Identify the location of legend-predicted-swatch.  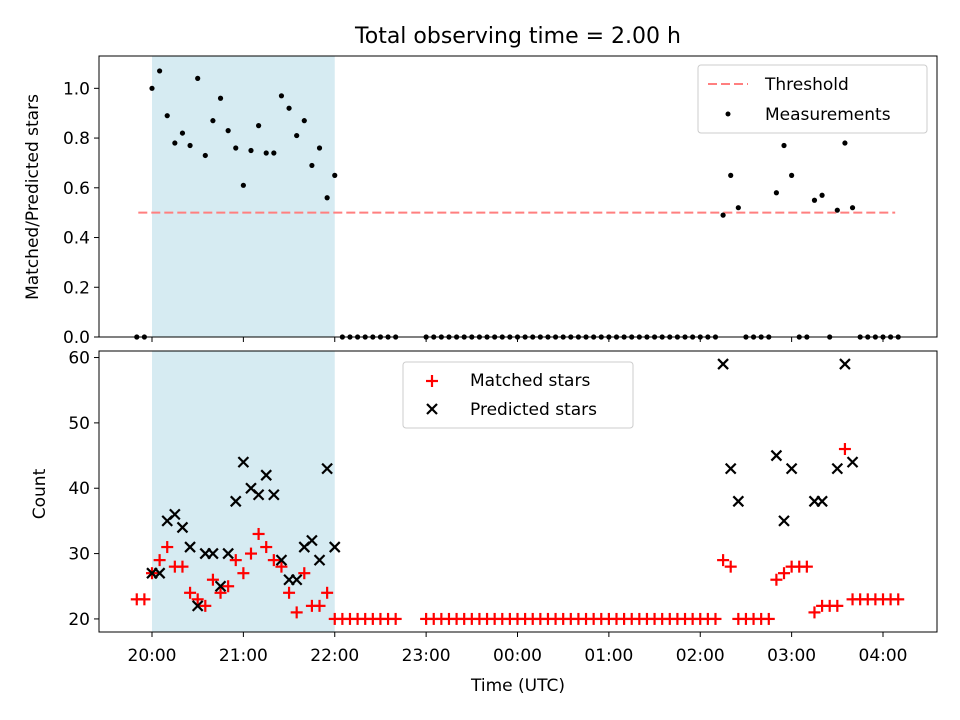
(432, 409).